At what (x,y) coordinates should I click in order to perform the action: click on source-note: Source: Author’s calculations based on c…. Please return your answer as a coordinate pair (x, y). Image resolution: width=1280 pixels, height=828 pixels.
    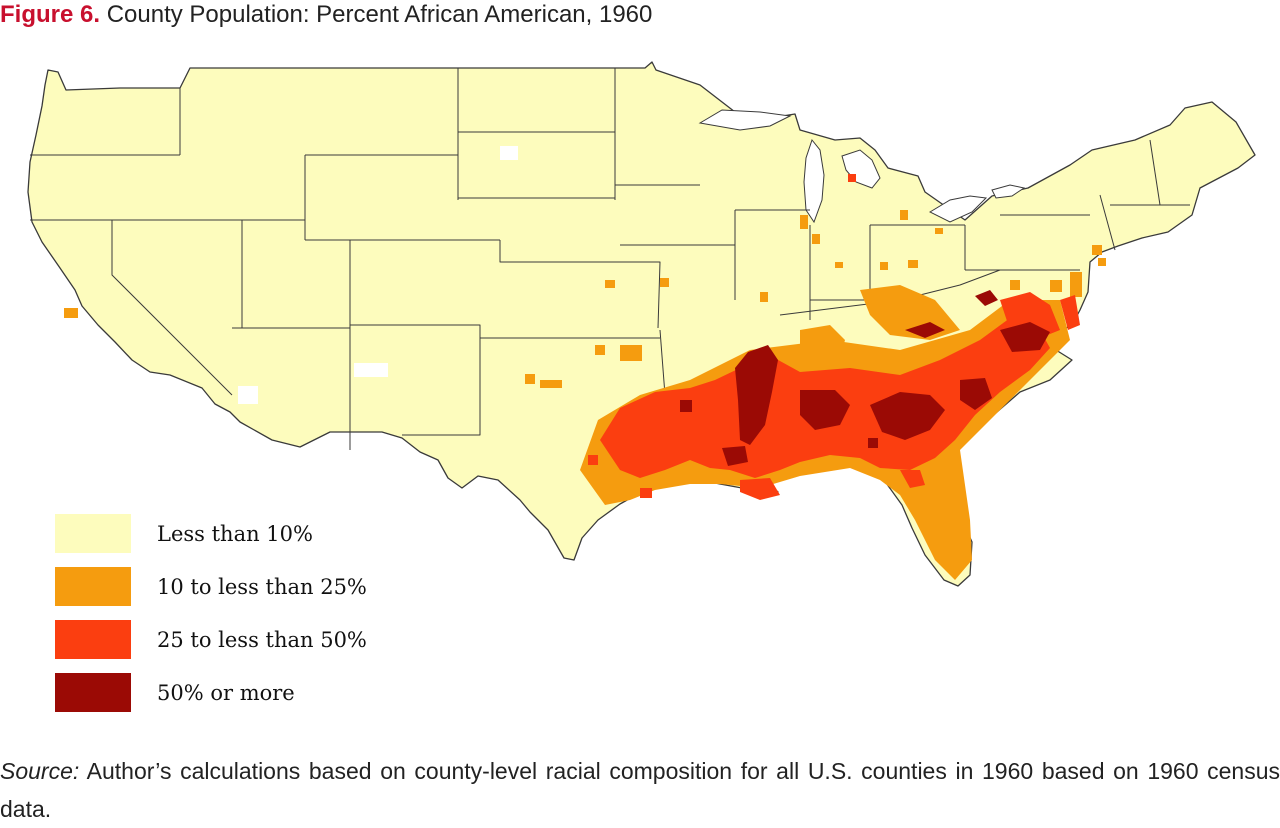
    Looking at the image, I should click on (640, 790).